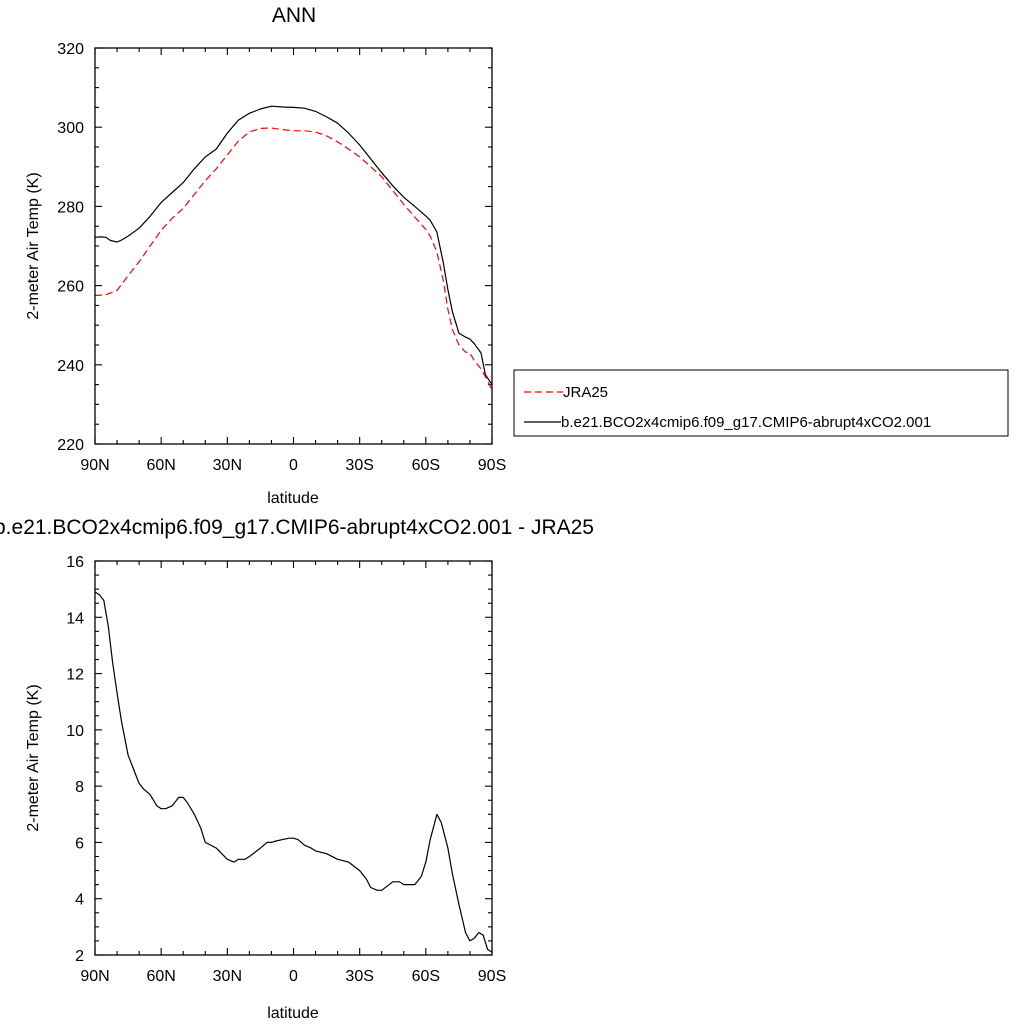  What do you see at coordinates (70, 445) in the screenshot?
I see `top-ytick-label: 220` at bounding box center [70, 445].